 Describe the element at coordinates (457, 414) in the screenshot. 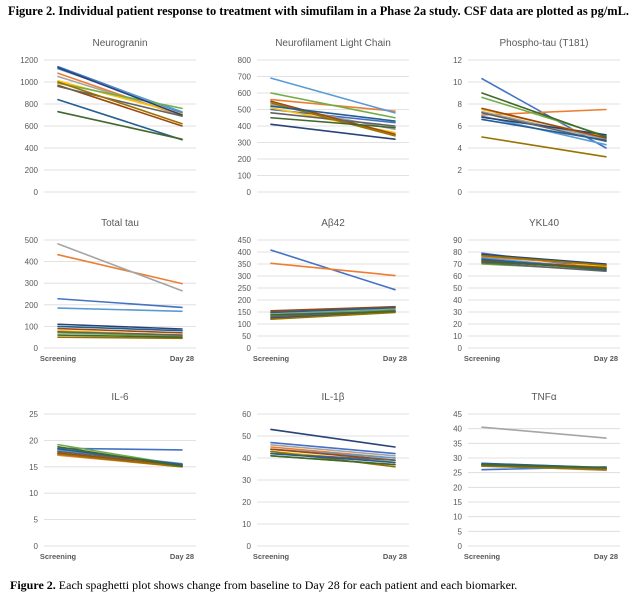

I see `y-tick-label: 45` at that location.